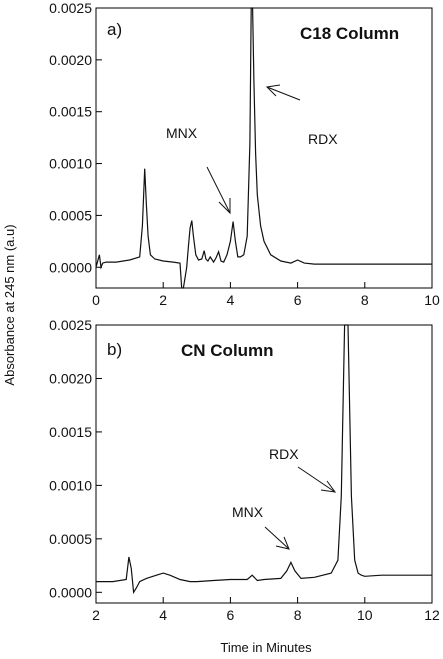  What do you see at coordinates (70, 539) in the screenshot?
I see `panel-b-ytick-label: 0.0005` at bounding box center [70, 539].